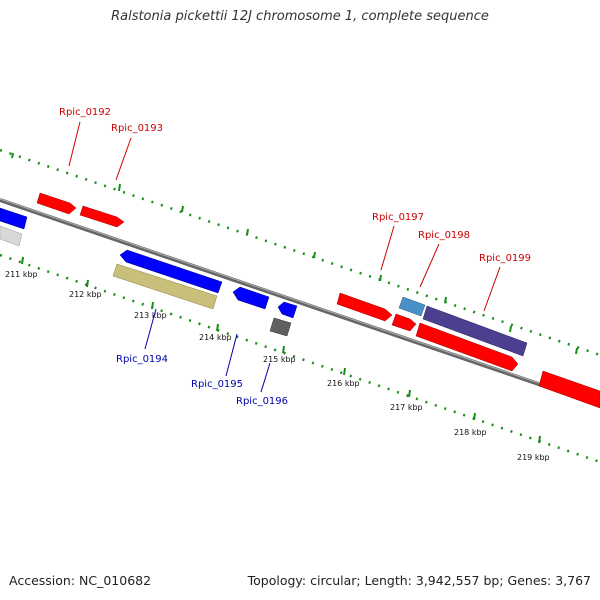 The height and width of the screenshot is (600, 600). I want to click on tick-label-219: 219 kbp, so click(533, 457).